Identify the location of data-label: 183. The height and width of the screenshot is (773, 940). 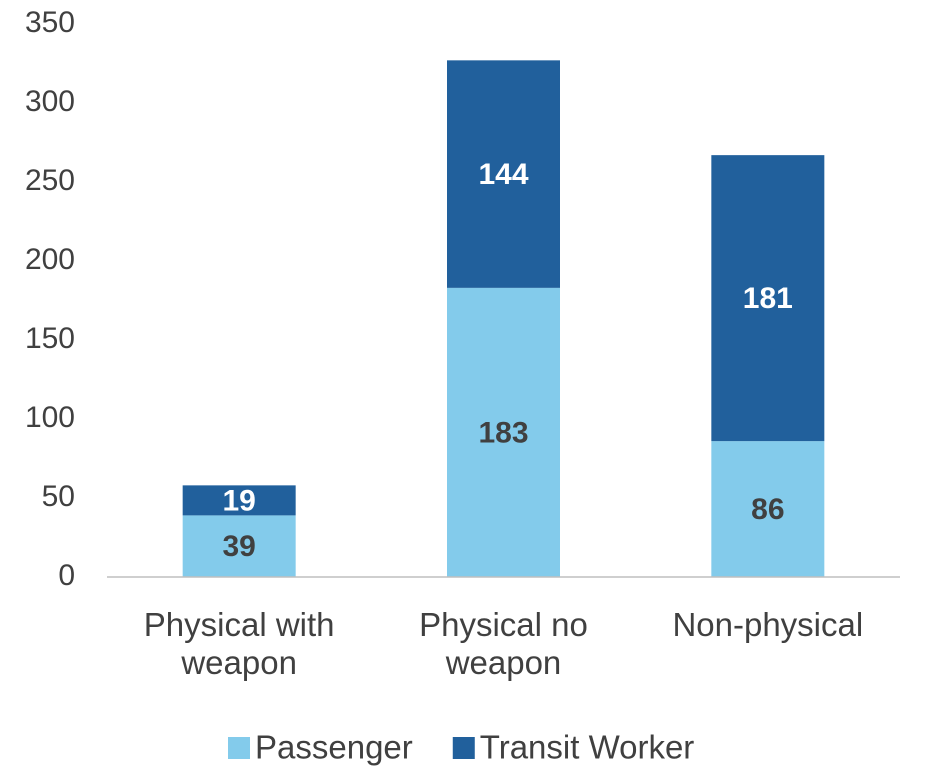
(503, 432).